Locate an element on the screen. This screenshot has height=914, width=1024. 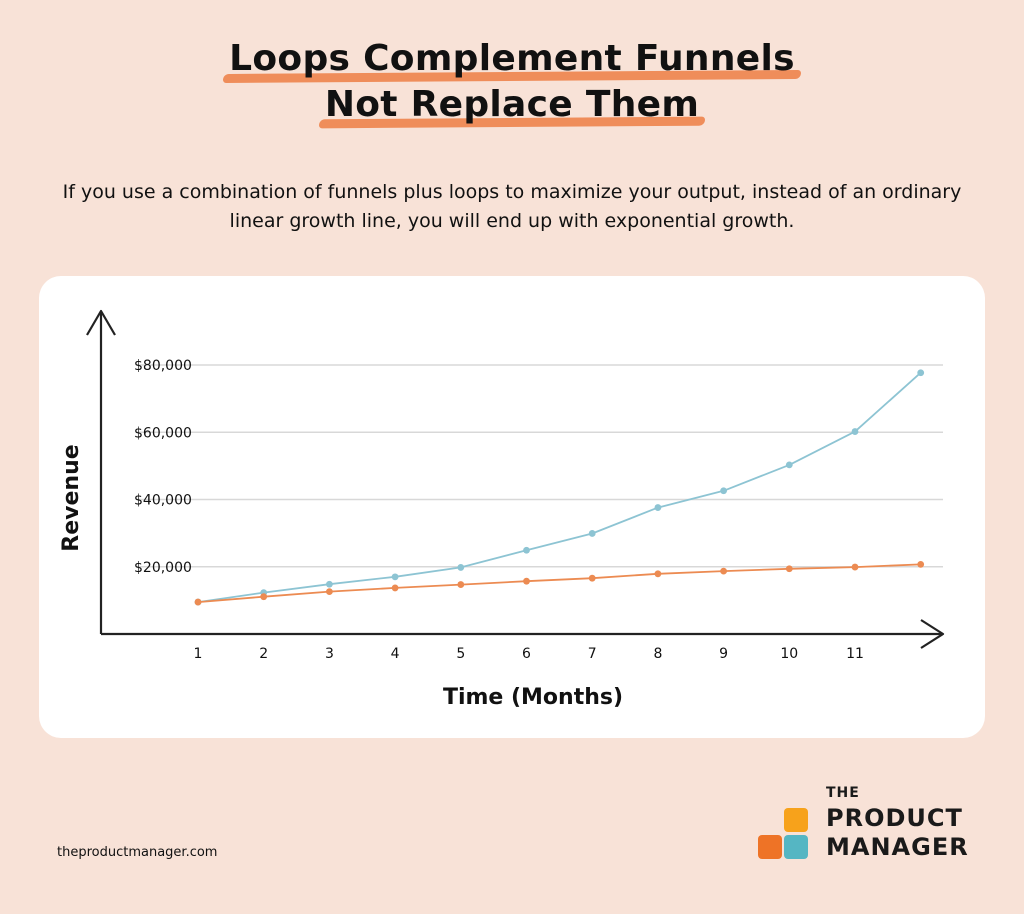
brand-logo: THE PRODUCT MANAGER is located at coordinates (873, 826).